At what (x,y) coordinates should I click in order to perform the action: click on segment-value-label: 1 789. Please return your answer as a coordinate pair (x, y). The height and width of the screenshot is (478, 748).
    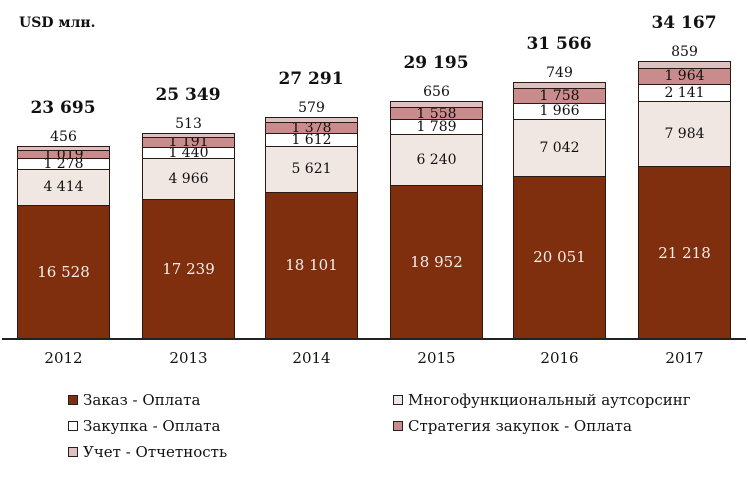
    Looking at the image, I should click on (436, 127).